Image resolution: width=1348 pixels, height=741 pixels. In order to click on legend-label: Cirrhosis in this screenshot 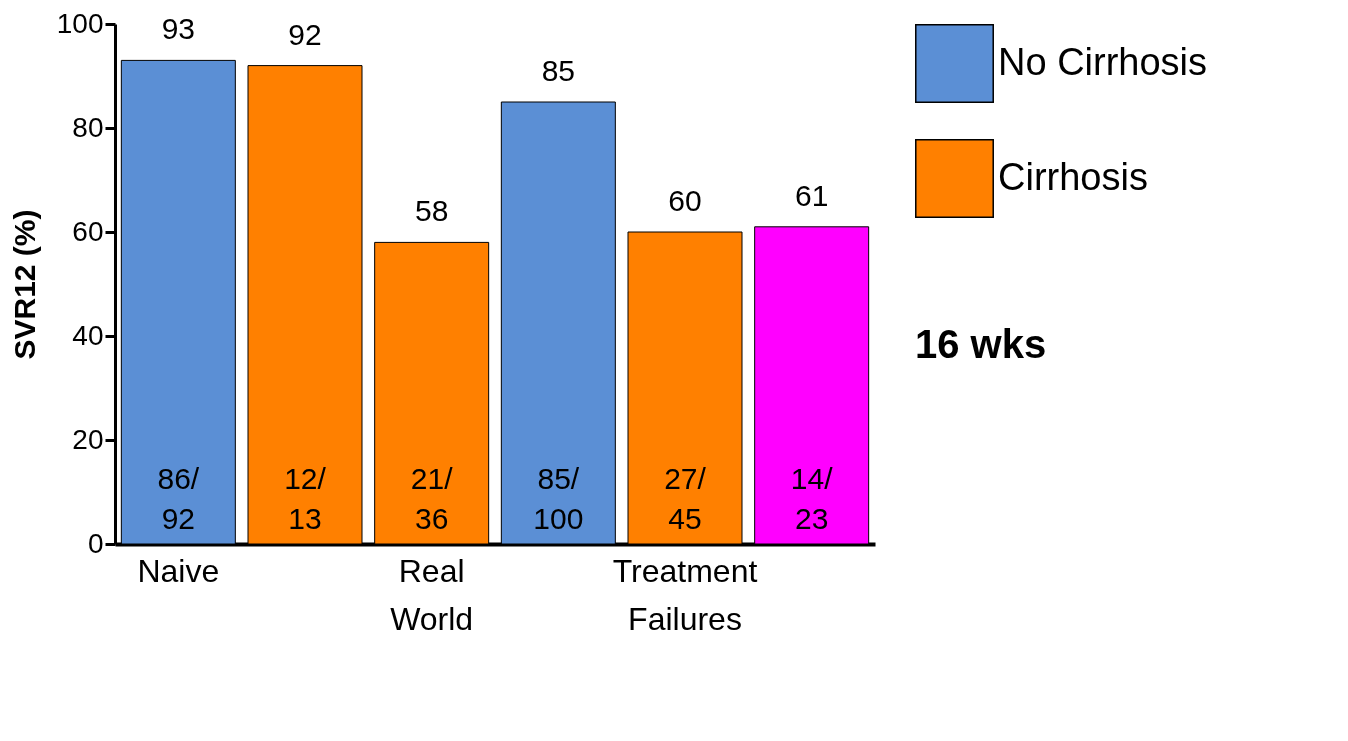, I will do `click(1073, 176)`.